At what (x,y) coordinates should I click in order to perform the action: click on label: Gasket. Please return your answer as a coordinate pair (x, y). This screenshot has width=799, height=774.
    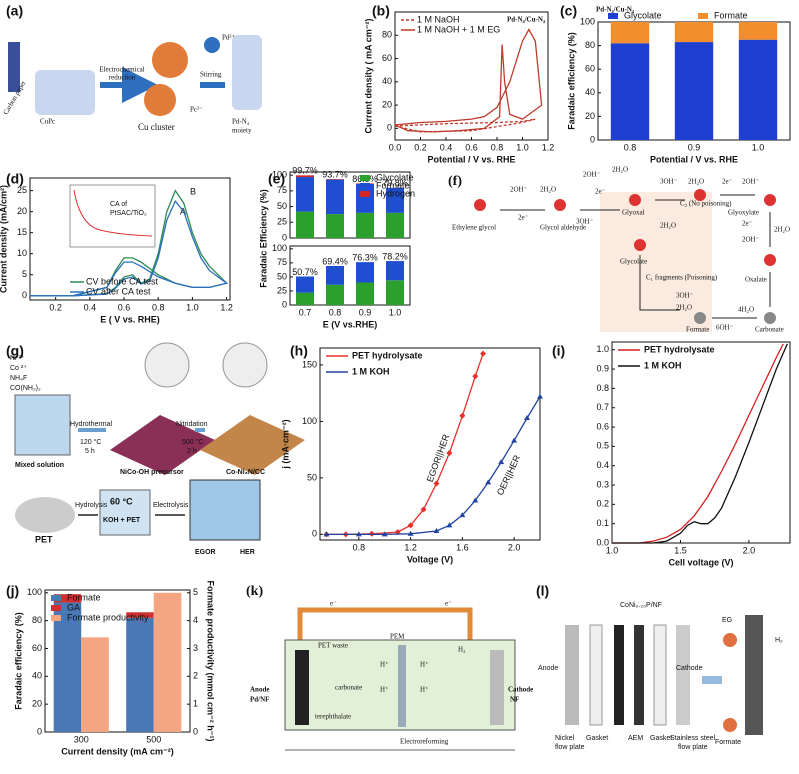
    Looking at the image, I should click on (661, 738).